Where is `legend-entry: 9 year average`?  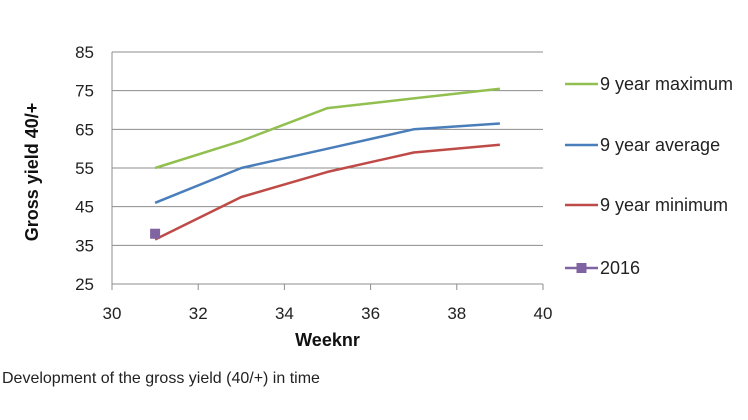
legend-entry: 9 year average is located at coordinates (642, 145).